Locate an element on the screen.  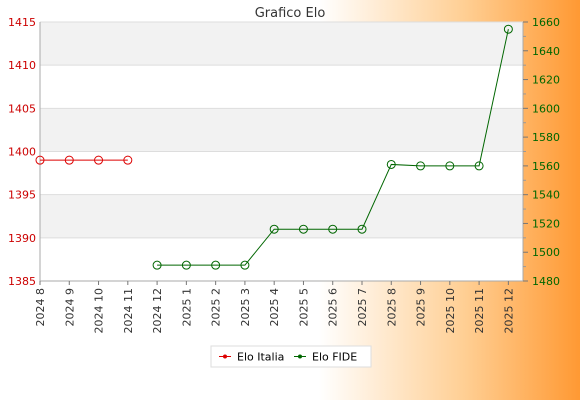
left-tick-label: 1400 is located at coordinates (22, 152).